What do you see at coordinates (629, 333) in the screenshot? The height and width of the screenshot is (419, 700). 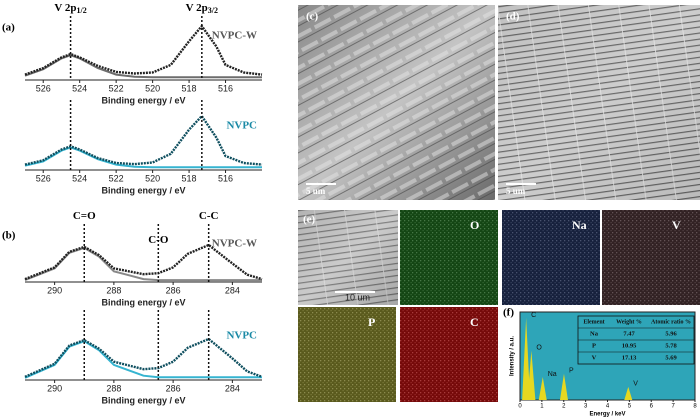 I see `table-cell: 7.47` at bounding box center [629, 333].